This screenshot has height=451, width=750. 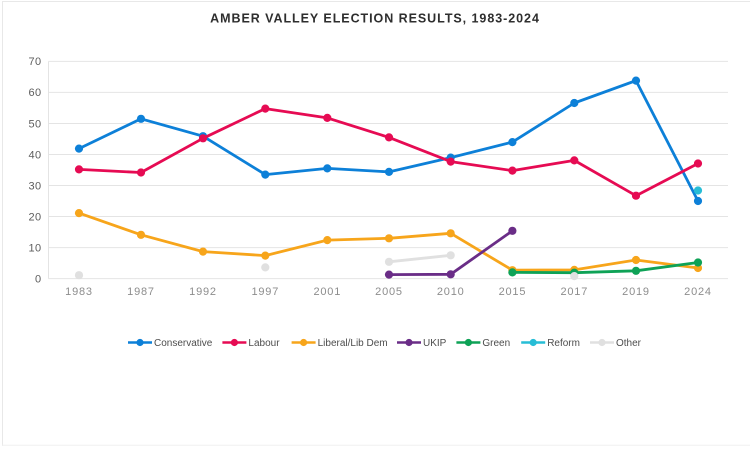 What do you see at coordinates (34, 248) in the screenshot?
I see `svg-text: 10` at bounding box center [34, 248].